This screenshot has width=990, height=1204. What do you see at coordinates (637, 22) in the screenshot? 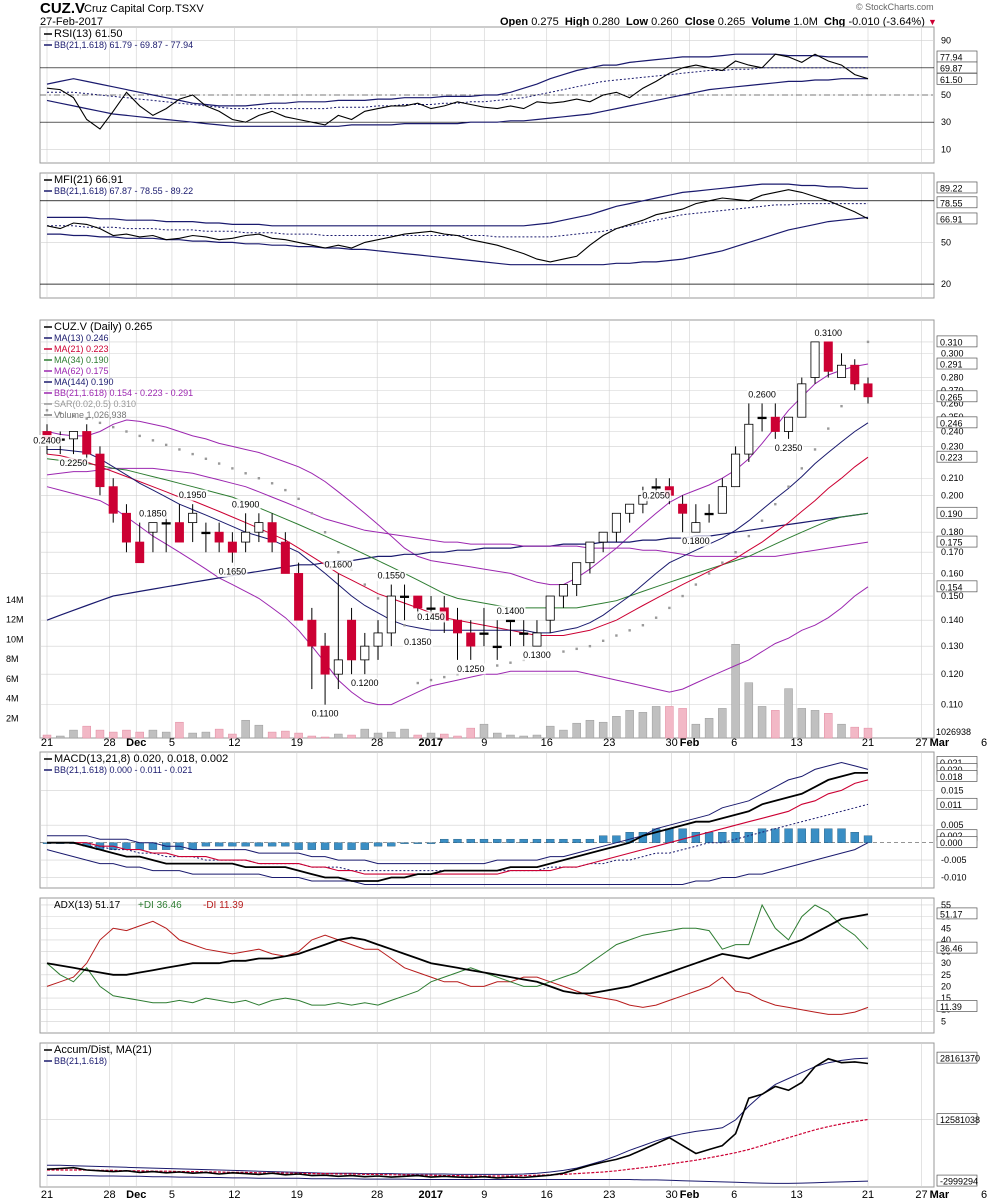
I see `low-label: Low` at bounding box center [637, 22].